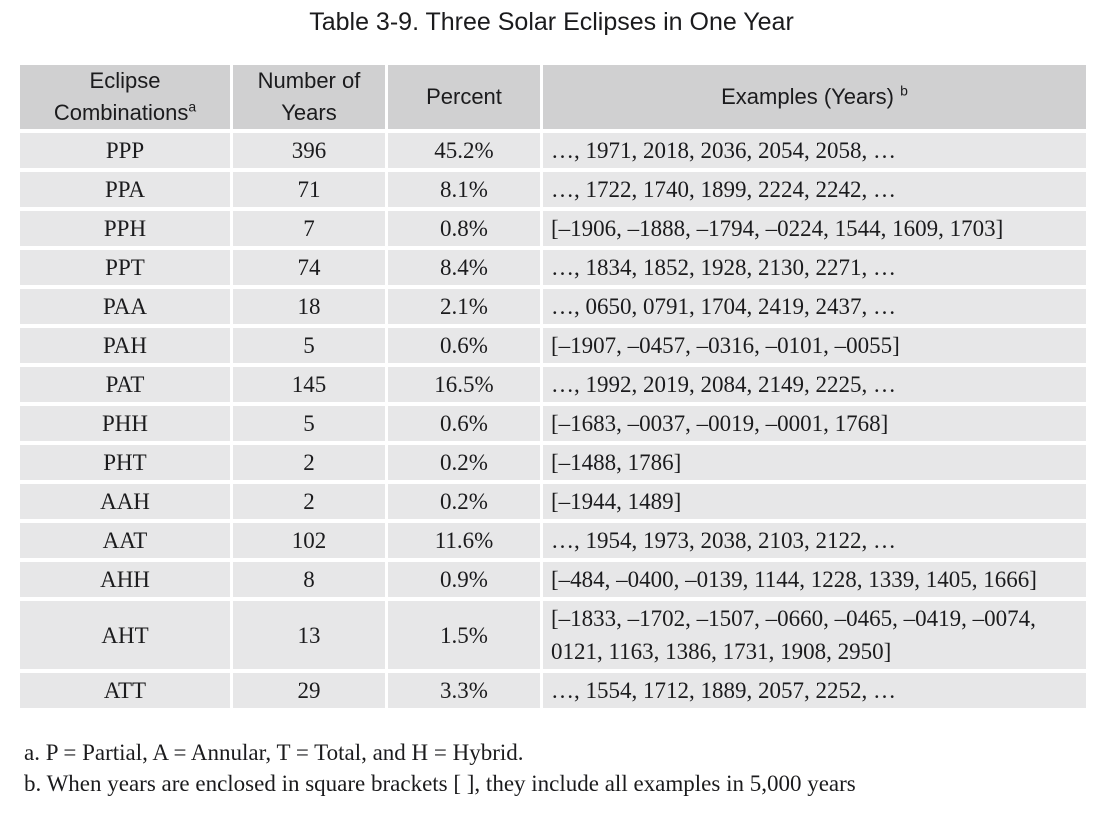  Describe the element at coordinates (464, 306) in the screenshot. I see `cell-percent: 2.1%` at that location.